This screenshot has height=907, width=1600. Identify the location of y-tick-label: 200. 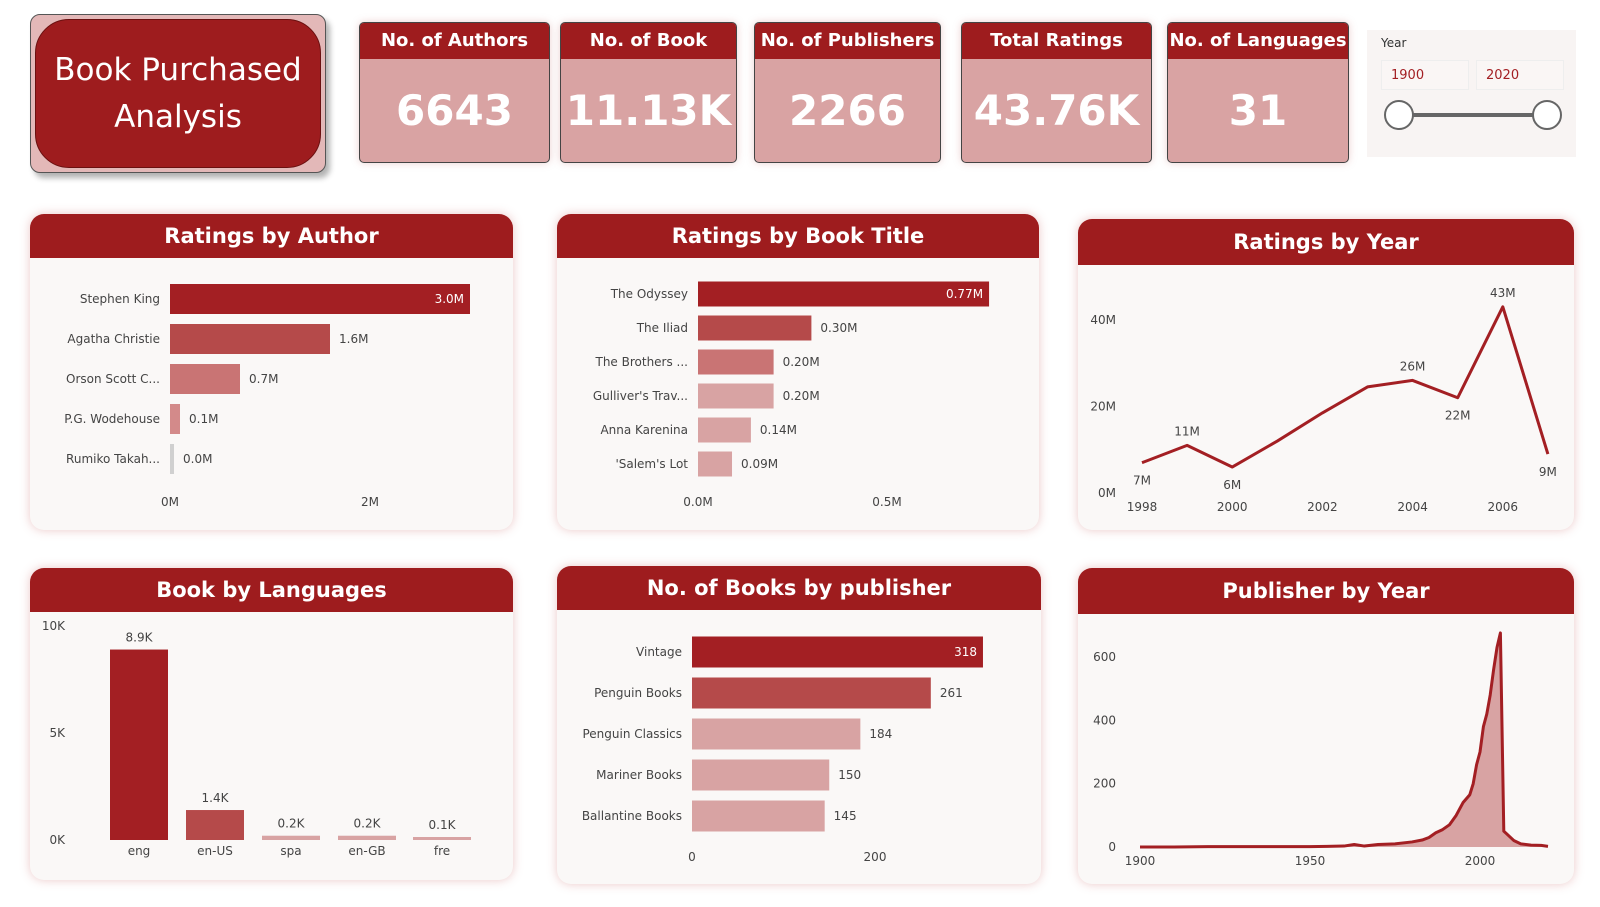
(1104, 784).